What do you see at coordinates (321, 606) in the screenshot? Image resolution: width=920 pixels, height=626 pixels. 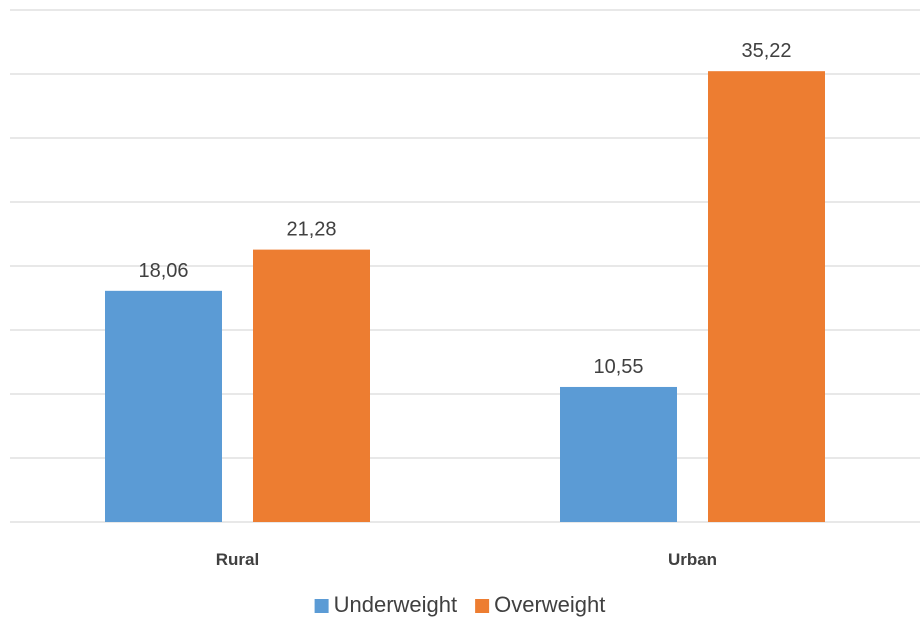 I see `legend-swatch-underweight` at bounding box center [321, 606].